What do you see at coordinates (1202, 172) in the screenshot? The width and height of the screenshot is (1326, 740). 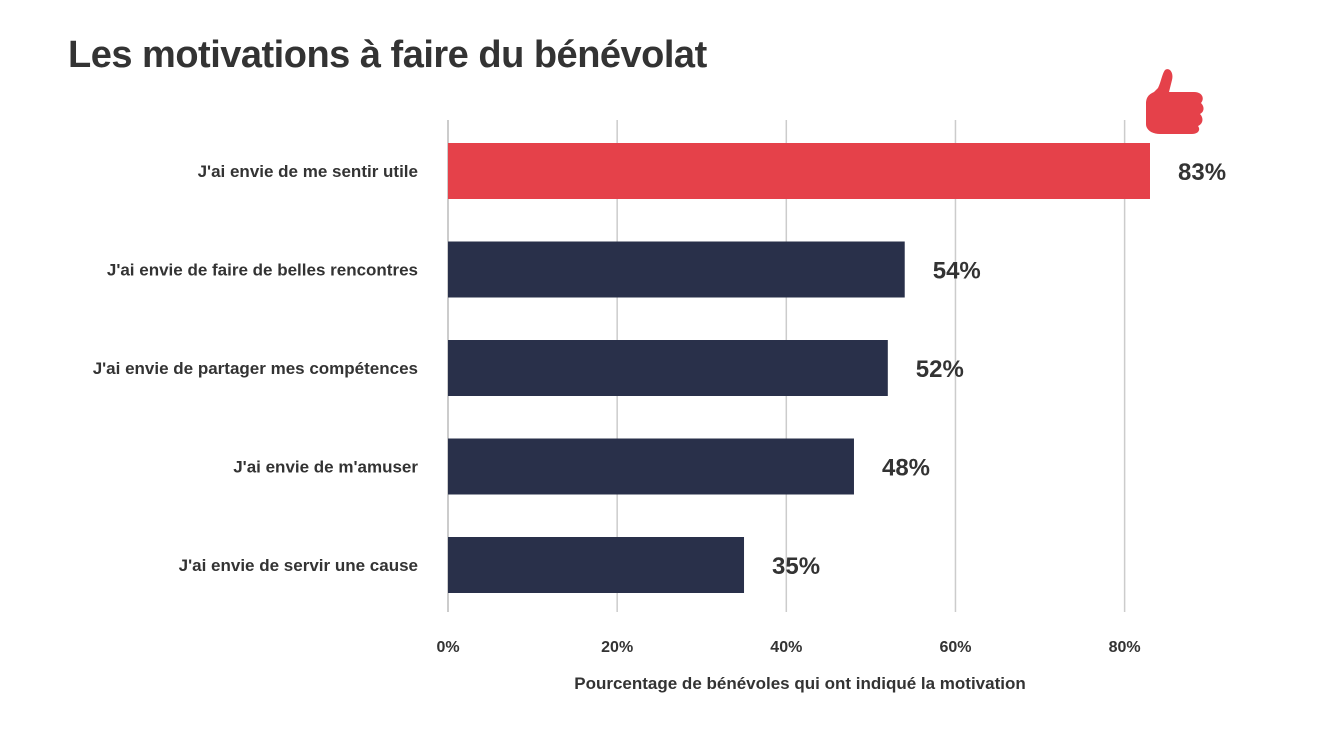 I see `value-label: 83%` at bounding box center [1202, 172].